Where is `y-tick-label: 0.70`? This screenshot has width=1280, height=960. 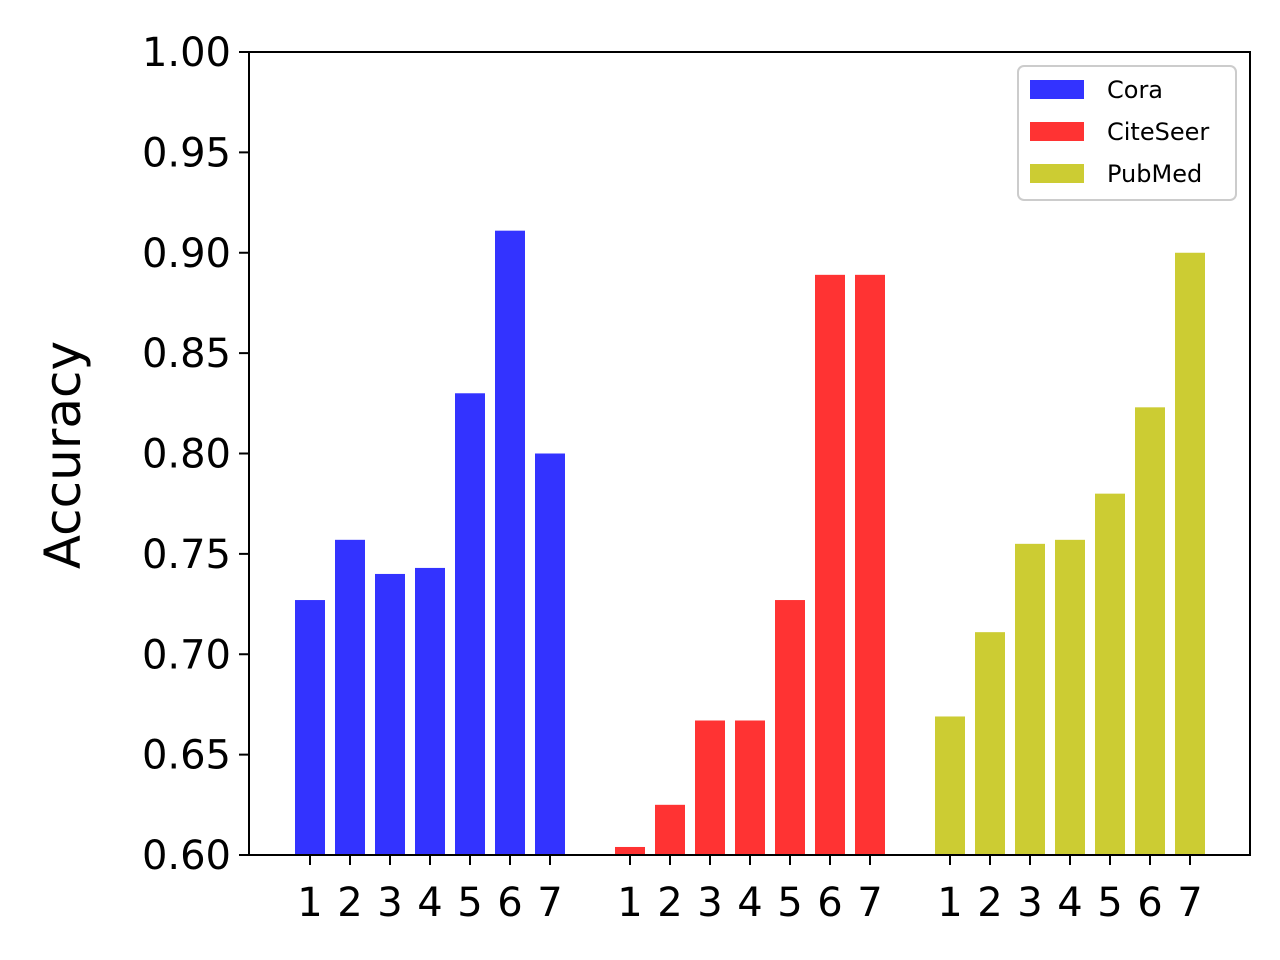
y-tick-label: 0.70 is located at coordinates (186, 655).